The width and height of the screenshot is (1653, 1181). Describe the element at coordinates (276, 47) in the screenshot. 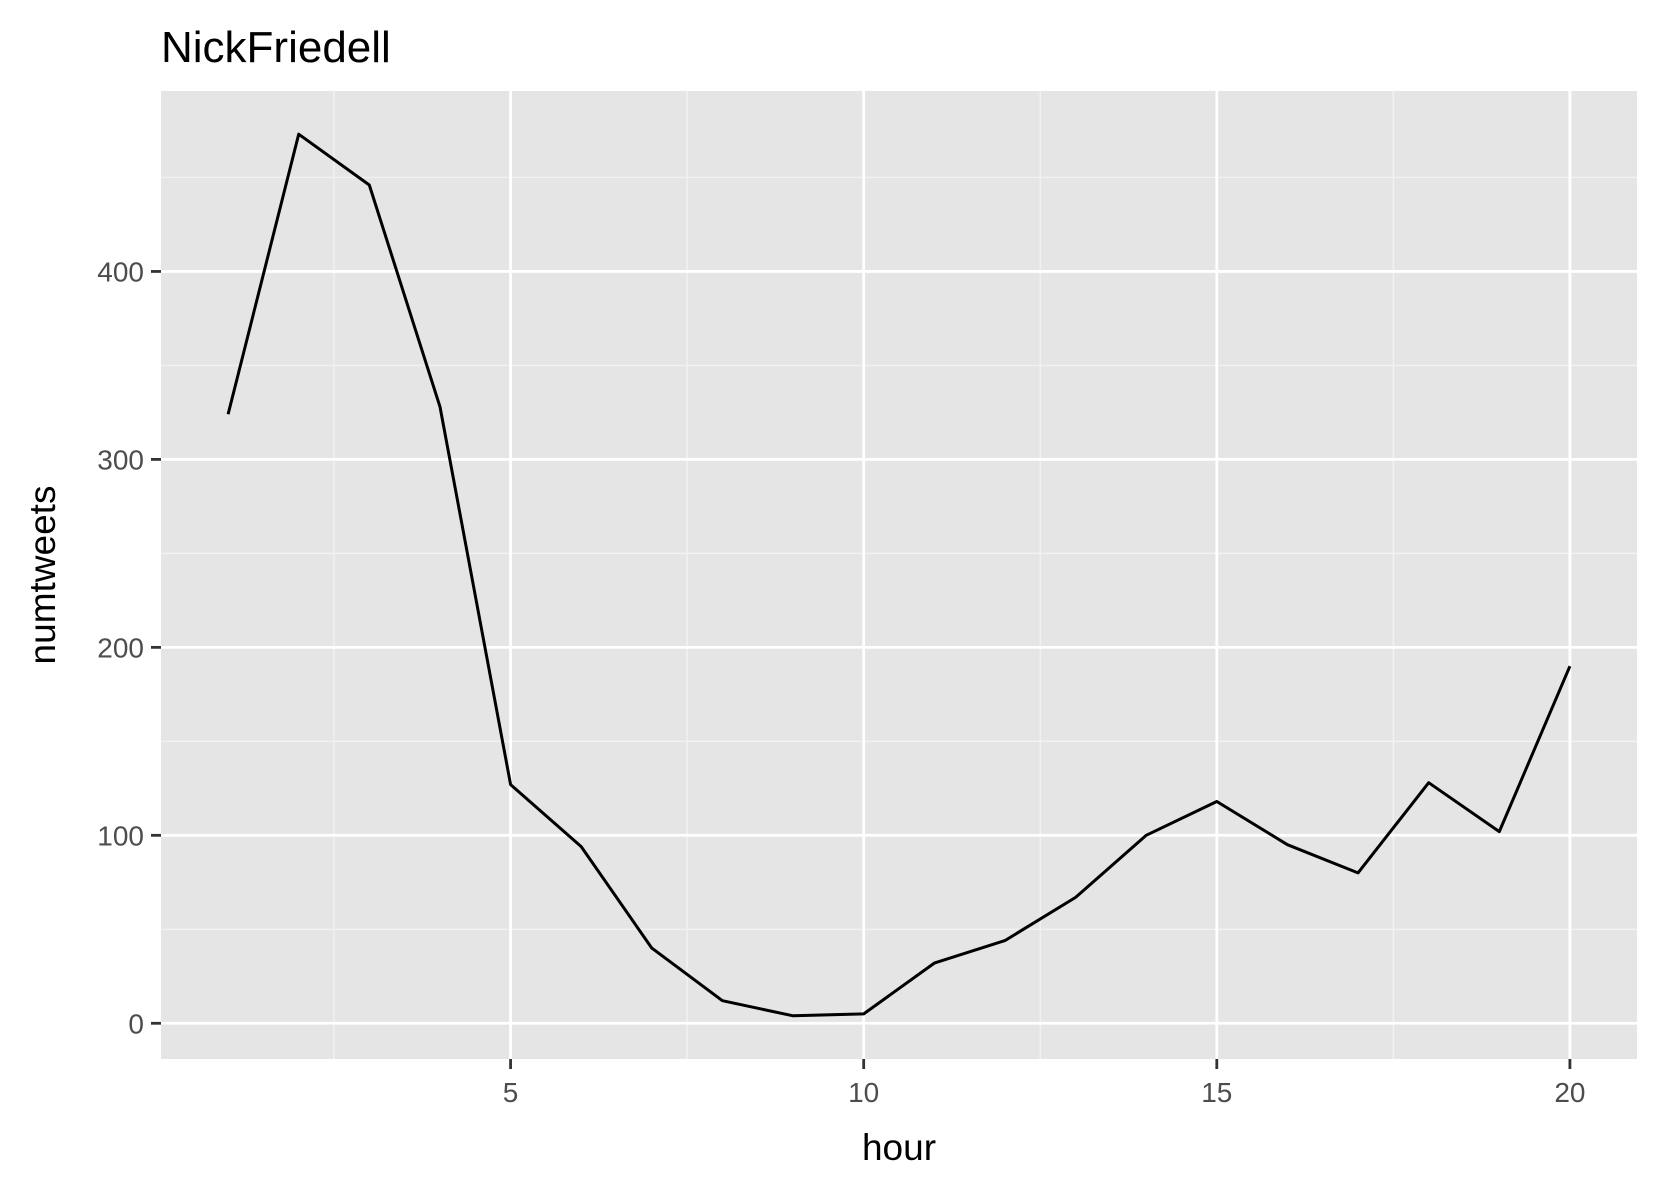

I see `chart-title: NickFriedell` at that location.